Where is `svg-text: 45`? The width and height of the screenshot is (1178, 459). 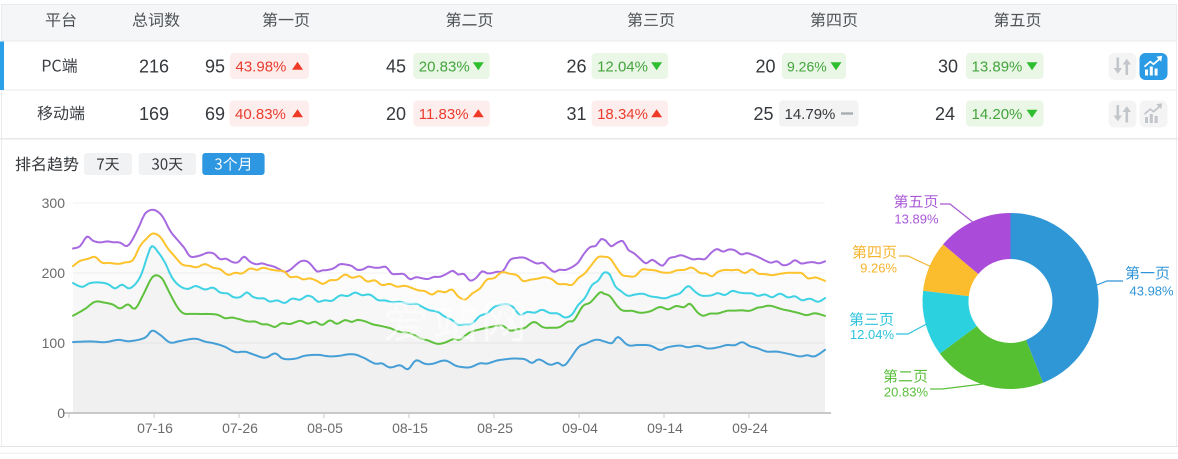
svg-text: 45 is located at coordinates (396, 67).